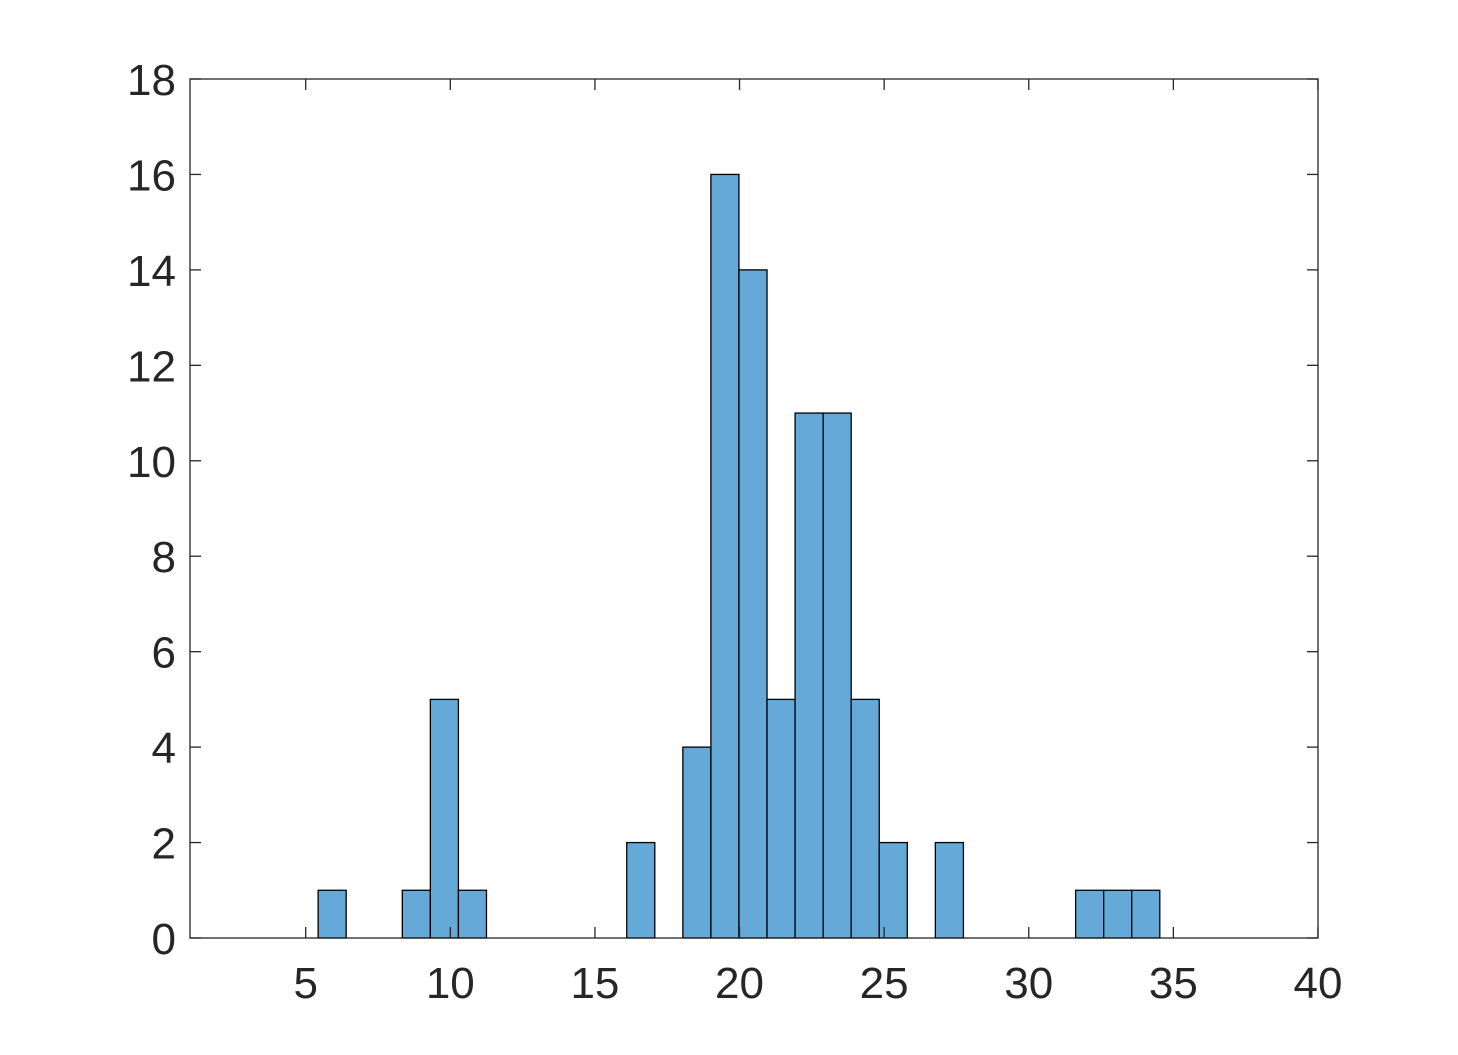 The width and height of the screenshot is (1458, 1055). What do you see at coordinates (151, 366) in the screenshot?
I see `y-tick-label-12: 12` at bounding box center [151, 366].